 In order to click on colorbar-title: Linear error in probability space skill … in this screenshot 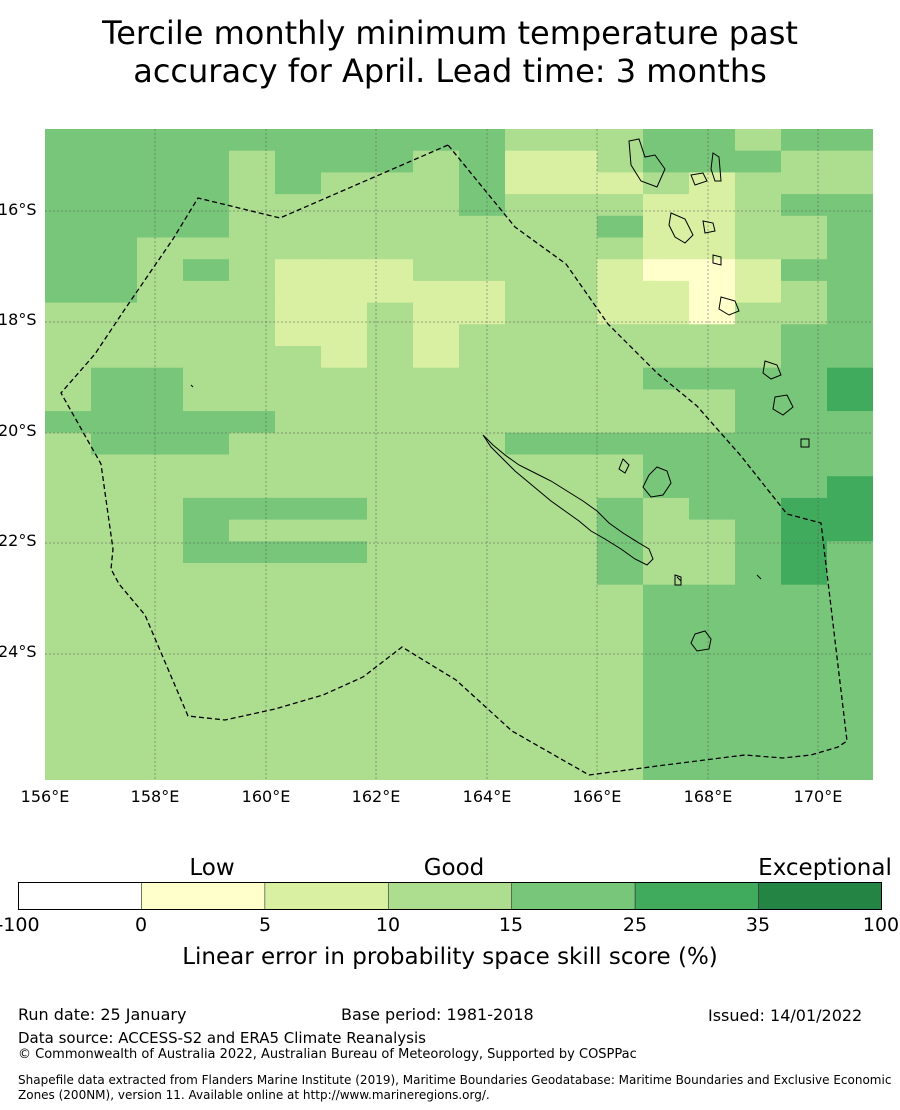, I will do `click(450, 957)`.